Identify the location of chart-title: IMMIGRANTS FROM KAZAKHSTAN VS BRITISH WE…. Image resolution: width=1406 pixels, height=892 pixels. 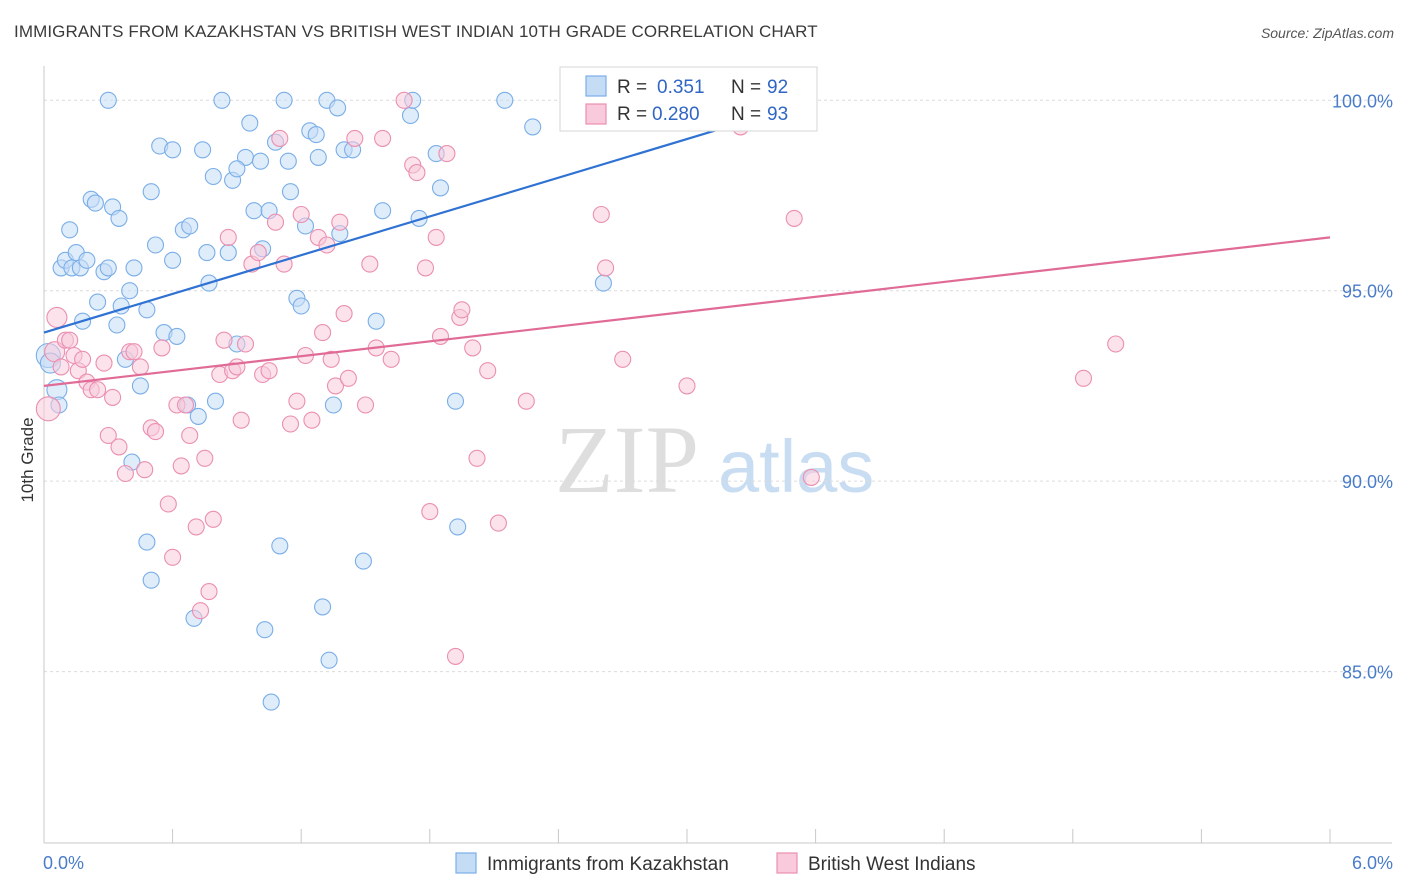
(416, 31).